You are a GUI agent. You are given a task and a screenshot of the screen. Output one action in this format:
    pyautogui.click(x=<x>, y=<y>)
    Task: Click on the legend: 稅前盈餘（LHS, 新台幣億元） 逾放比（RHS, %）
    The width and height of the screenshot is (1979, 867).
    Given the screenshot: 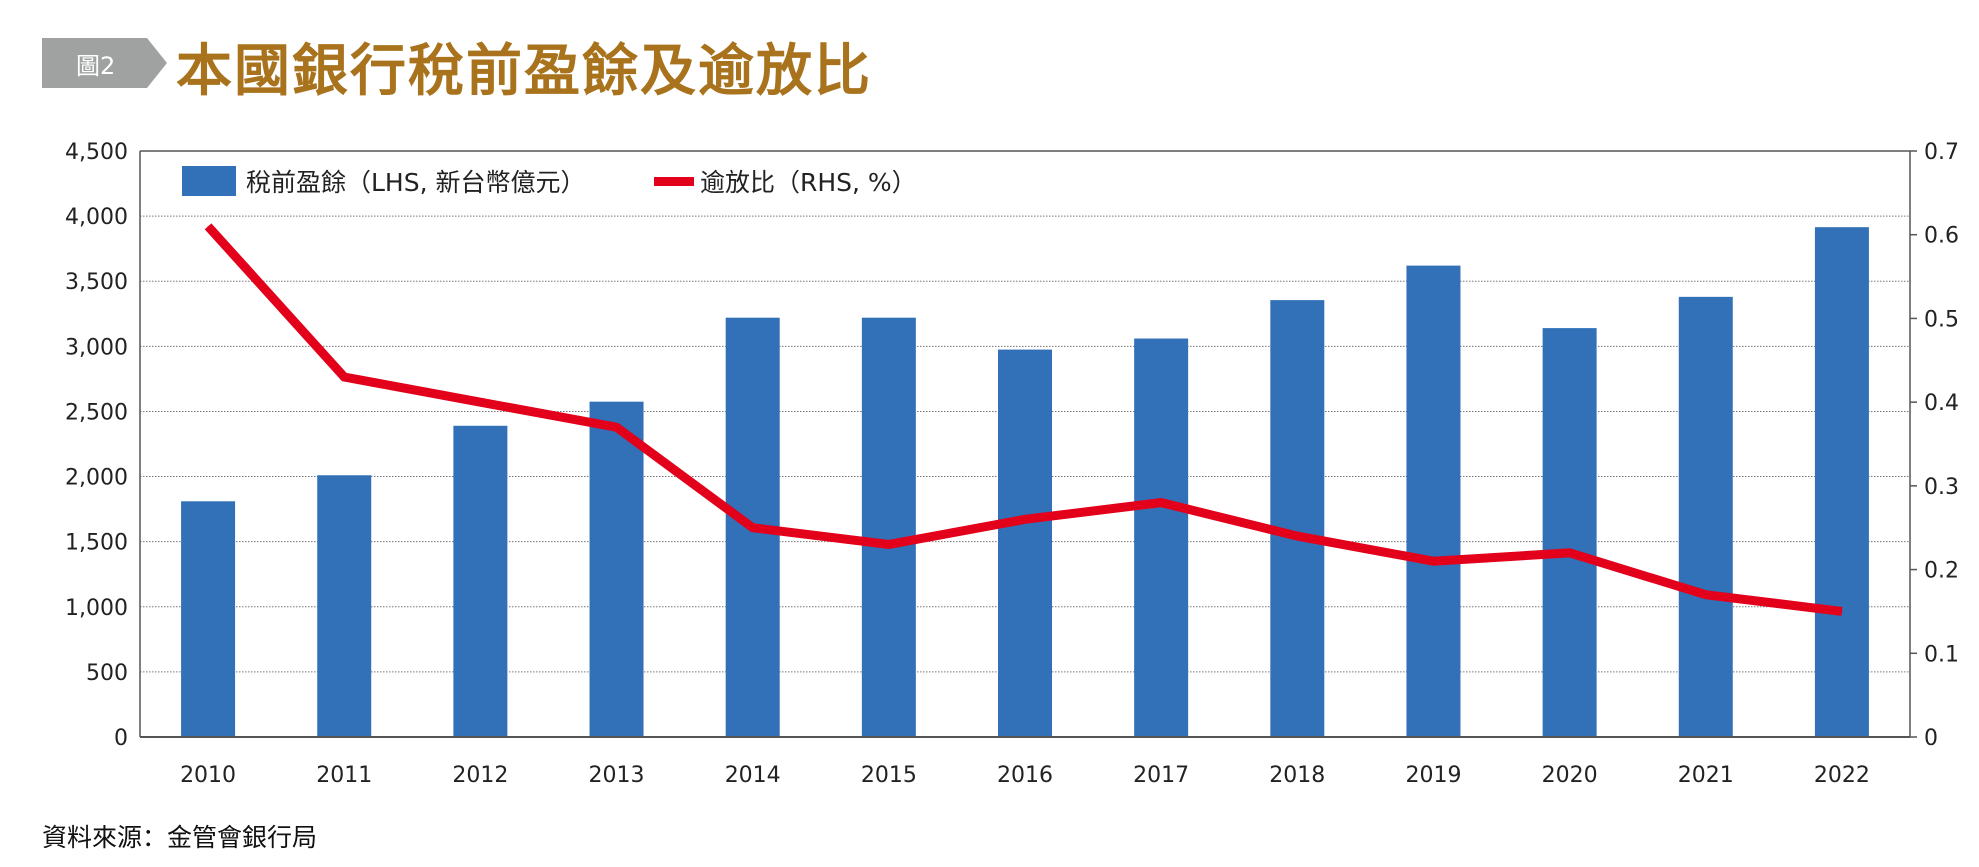 What is the action you would take?
    pyautogui.click(x=549, y=181)
    